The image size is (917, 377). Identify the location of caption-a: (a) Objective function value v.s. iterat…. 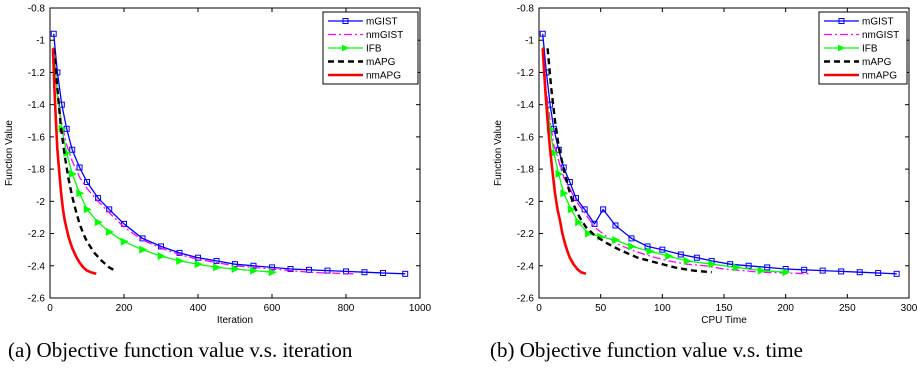
(180, 350).